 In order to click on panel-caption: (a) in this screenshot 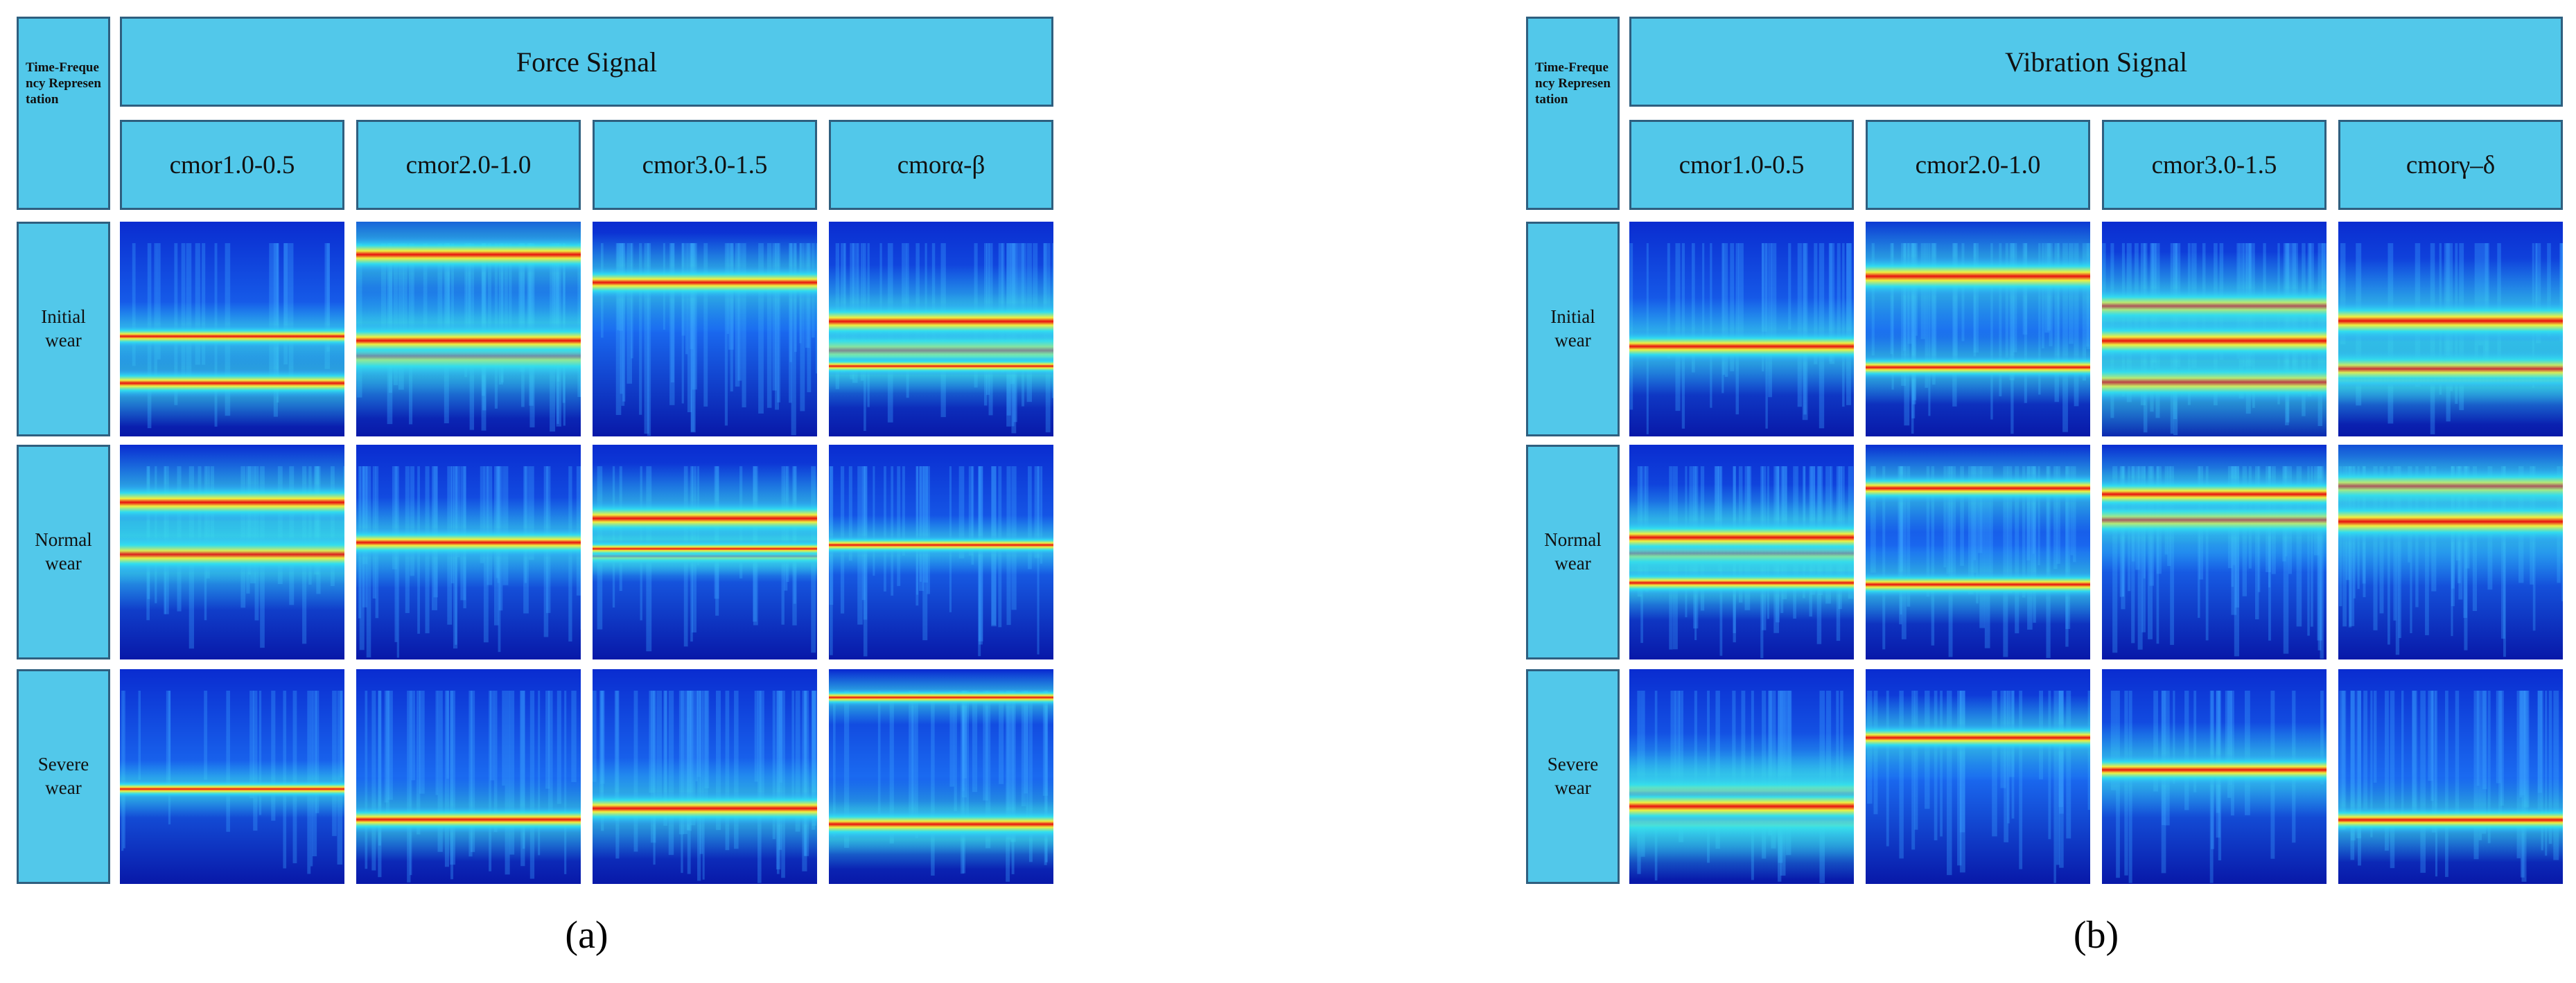, I will do `click(586, 935)`.